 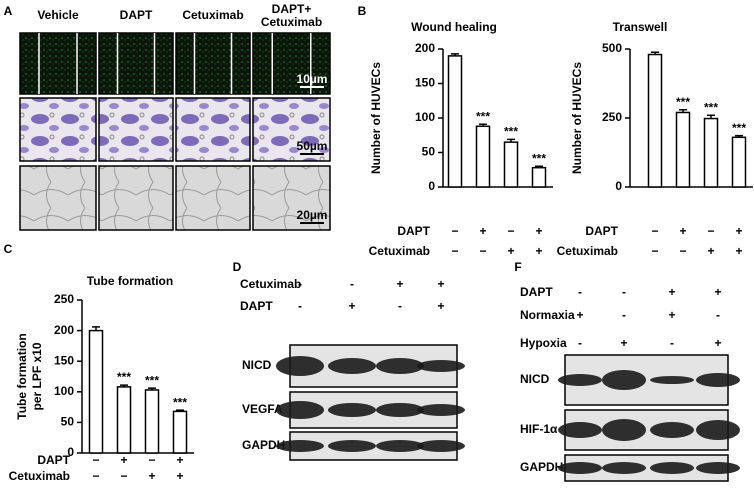 I want to click on condition-name: Cetuximab, so click(x=39, y=476).